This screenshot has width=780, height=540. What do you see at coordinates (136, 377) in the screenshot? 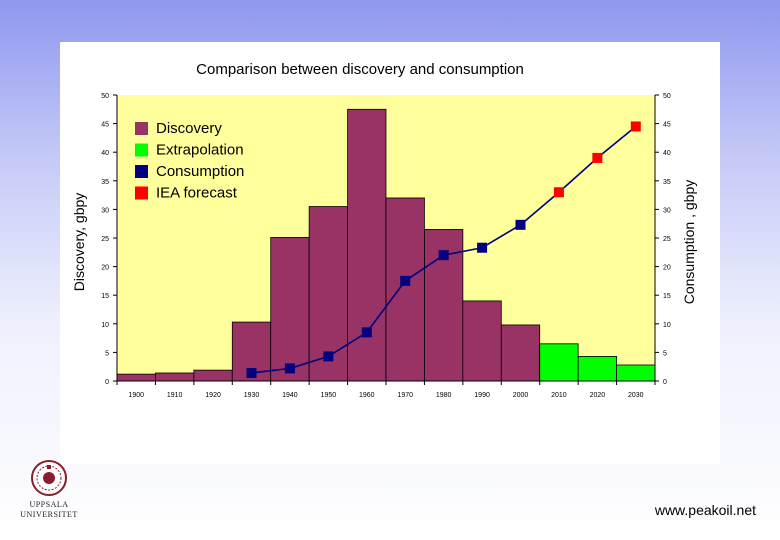
I see `bar-discovery-1900` at bounding box center [136, 377].